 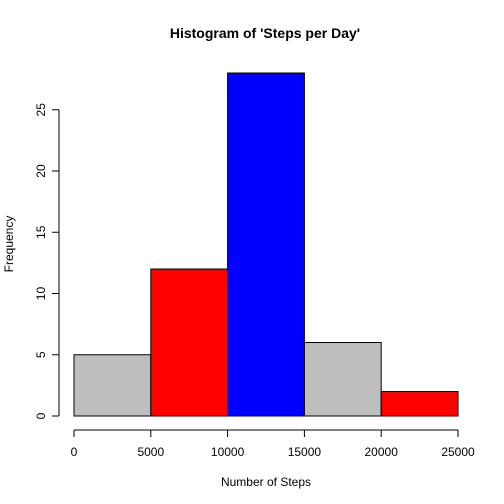 What do you see at coordinates (382, 452) in the screenshot?
I see `x-tick-label-4: 20000` at bounding box center [382, 452].